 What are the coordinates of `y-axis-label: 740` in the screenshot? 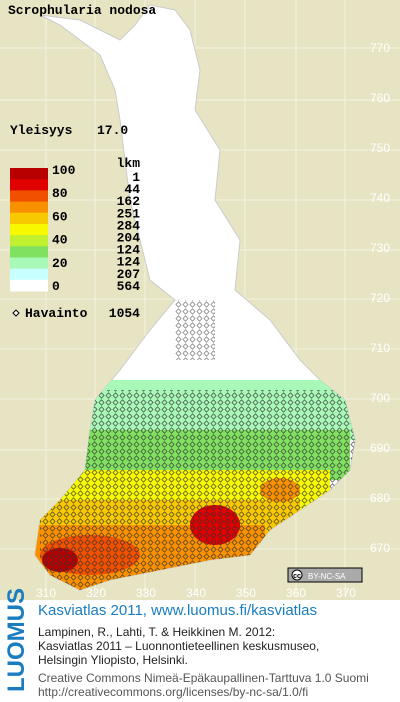 It's located at (380, 198).